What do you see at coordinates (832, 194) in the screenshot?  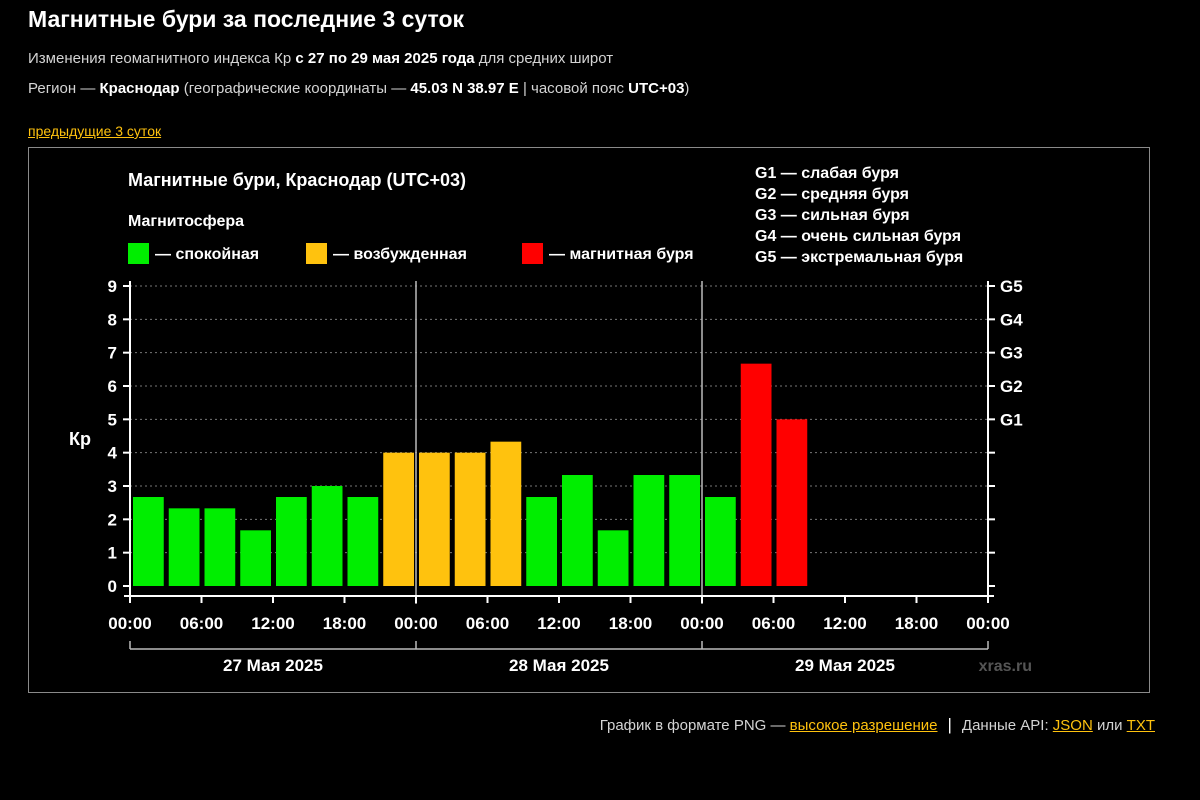 I see `g-scale-item: G2 — средняя буря` at bounding box center [832, 194].